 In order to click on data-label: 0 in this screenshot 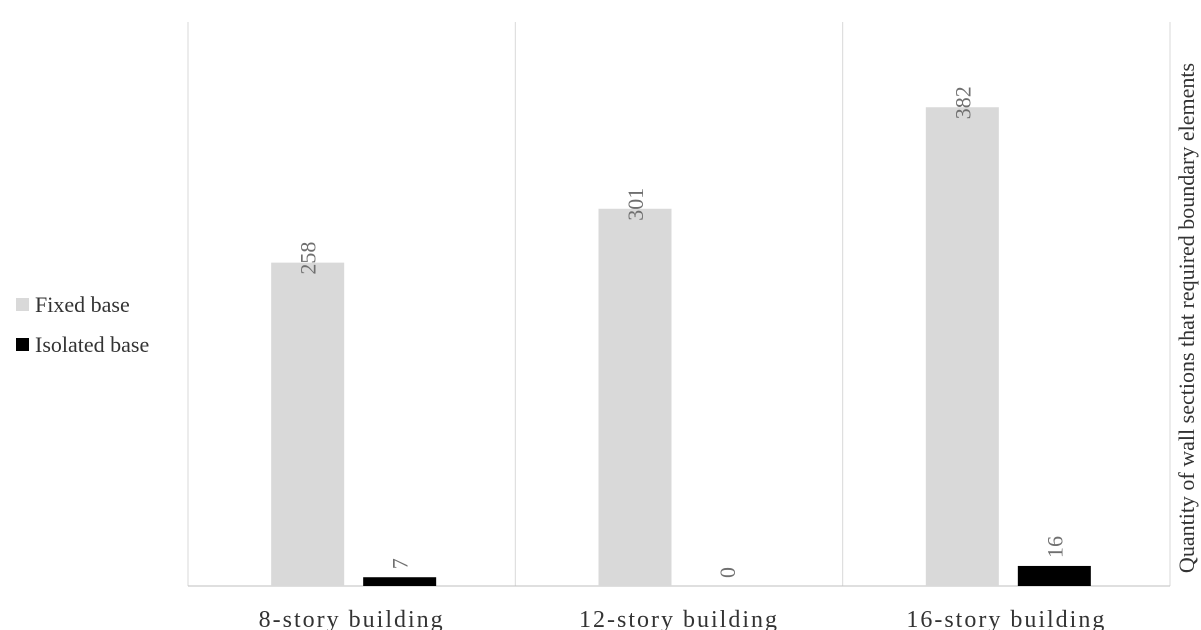, I will do `click(727, 572)`.